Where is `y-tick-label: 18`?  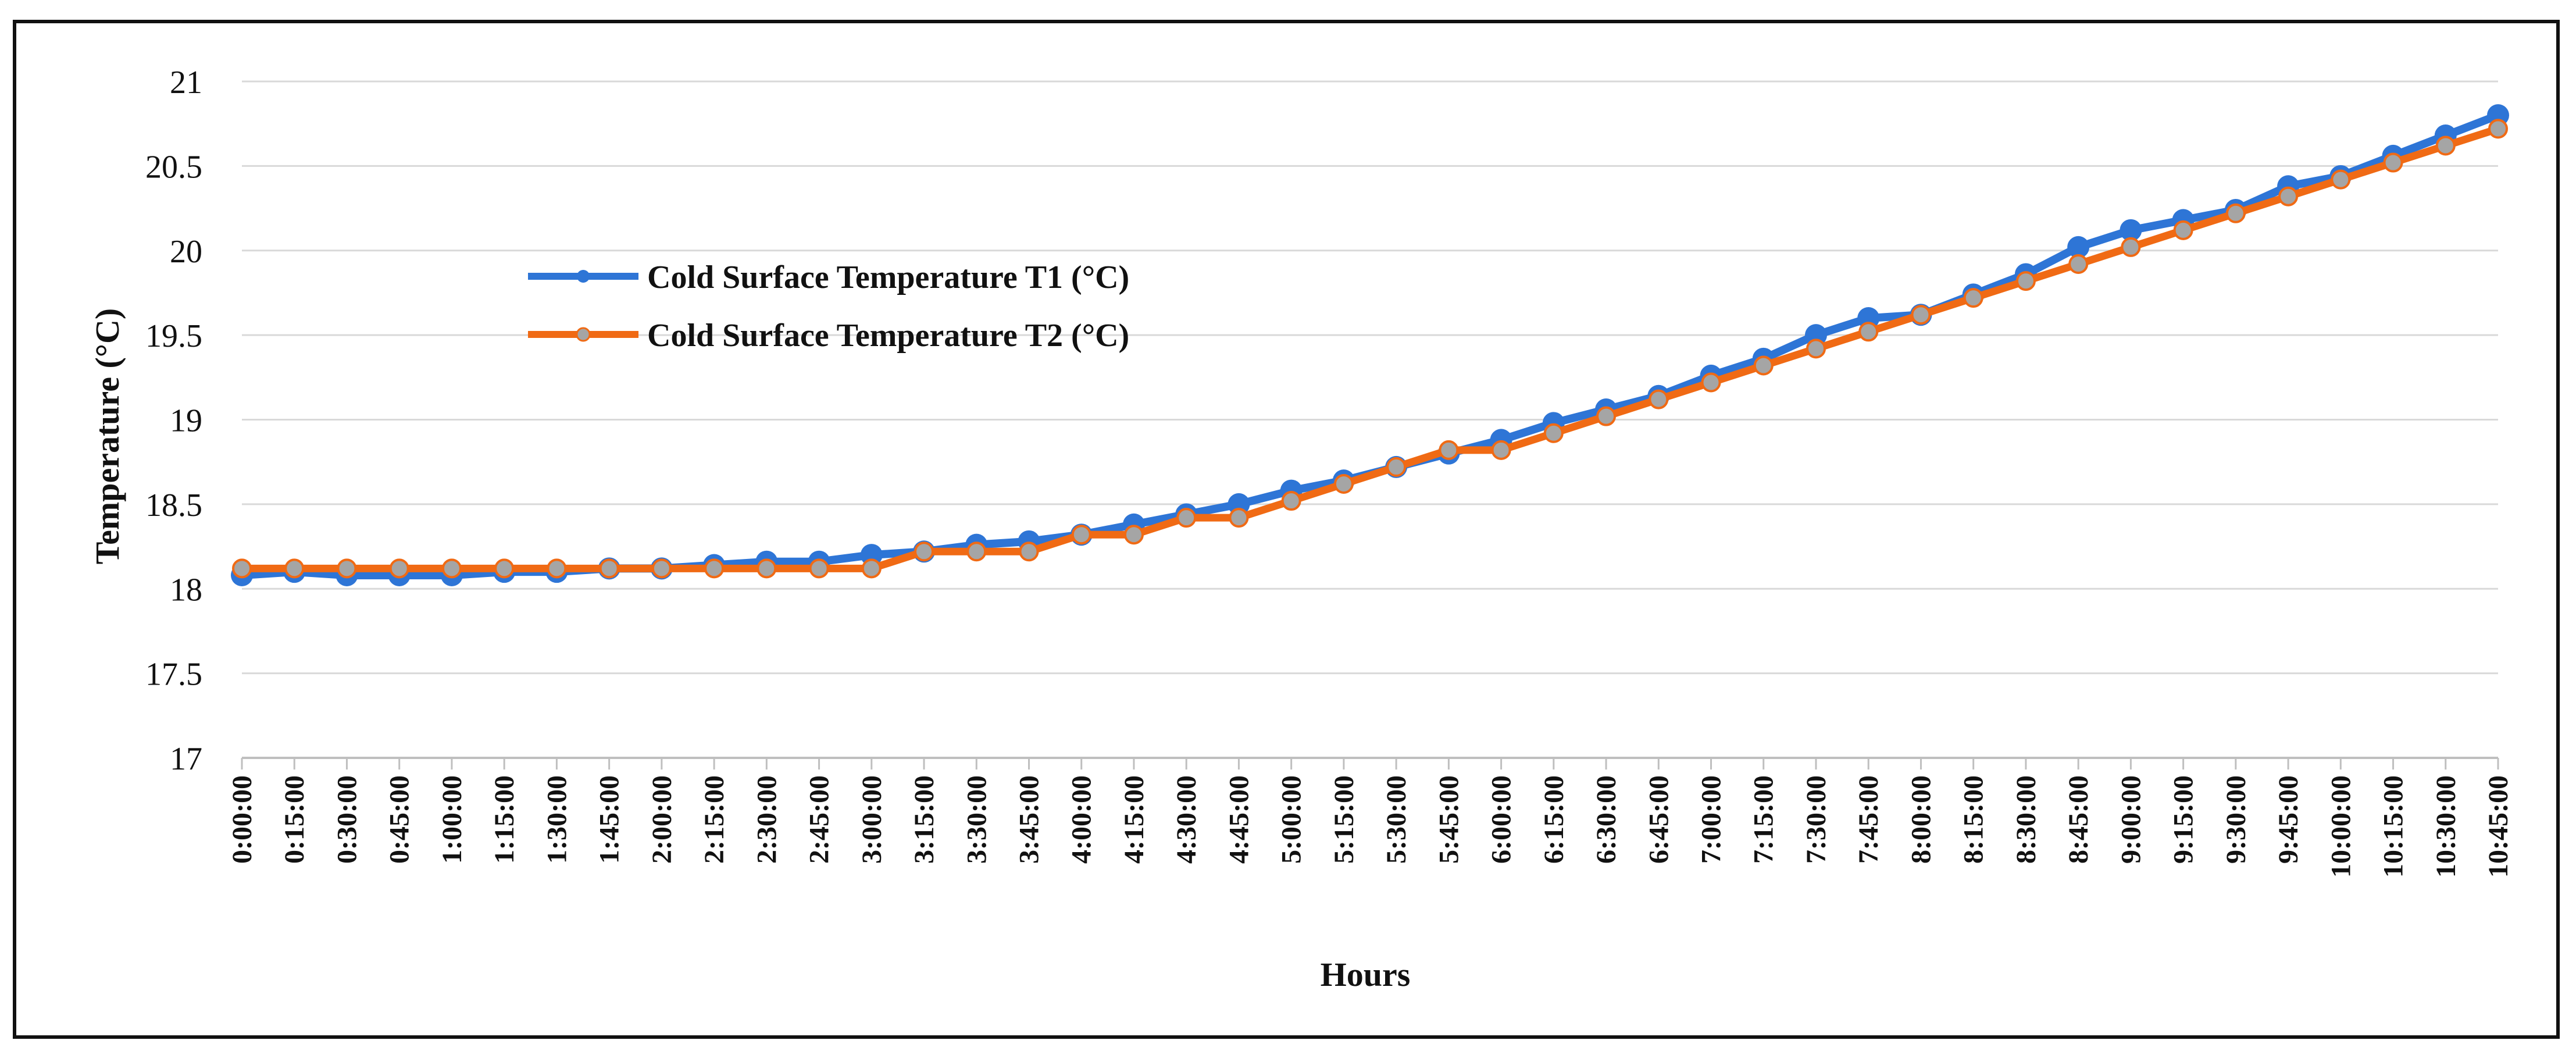
y-tick-label: 18 is located at coordinates (186, 590).